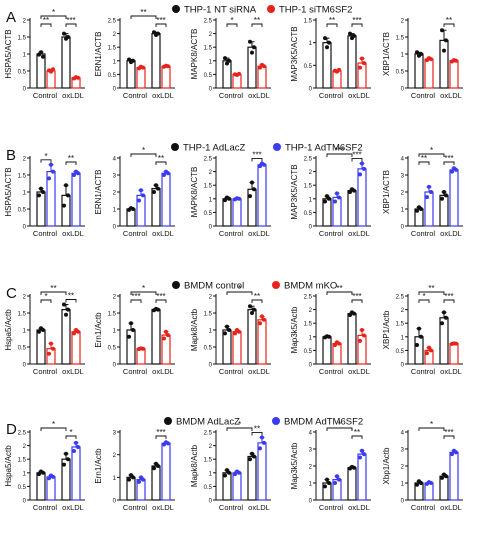  I want to click on y-axis-label: XBP1/Actb, so click(386, 329).